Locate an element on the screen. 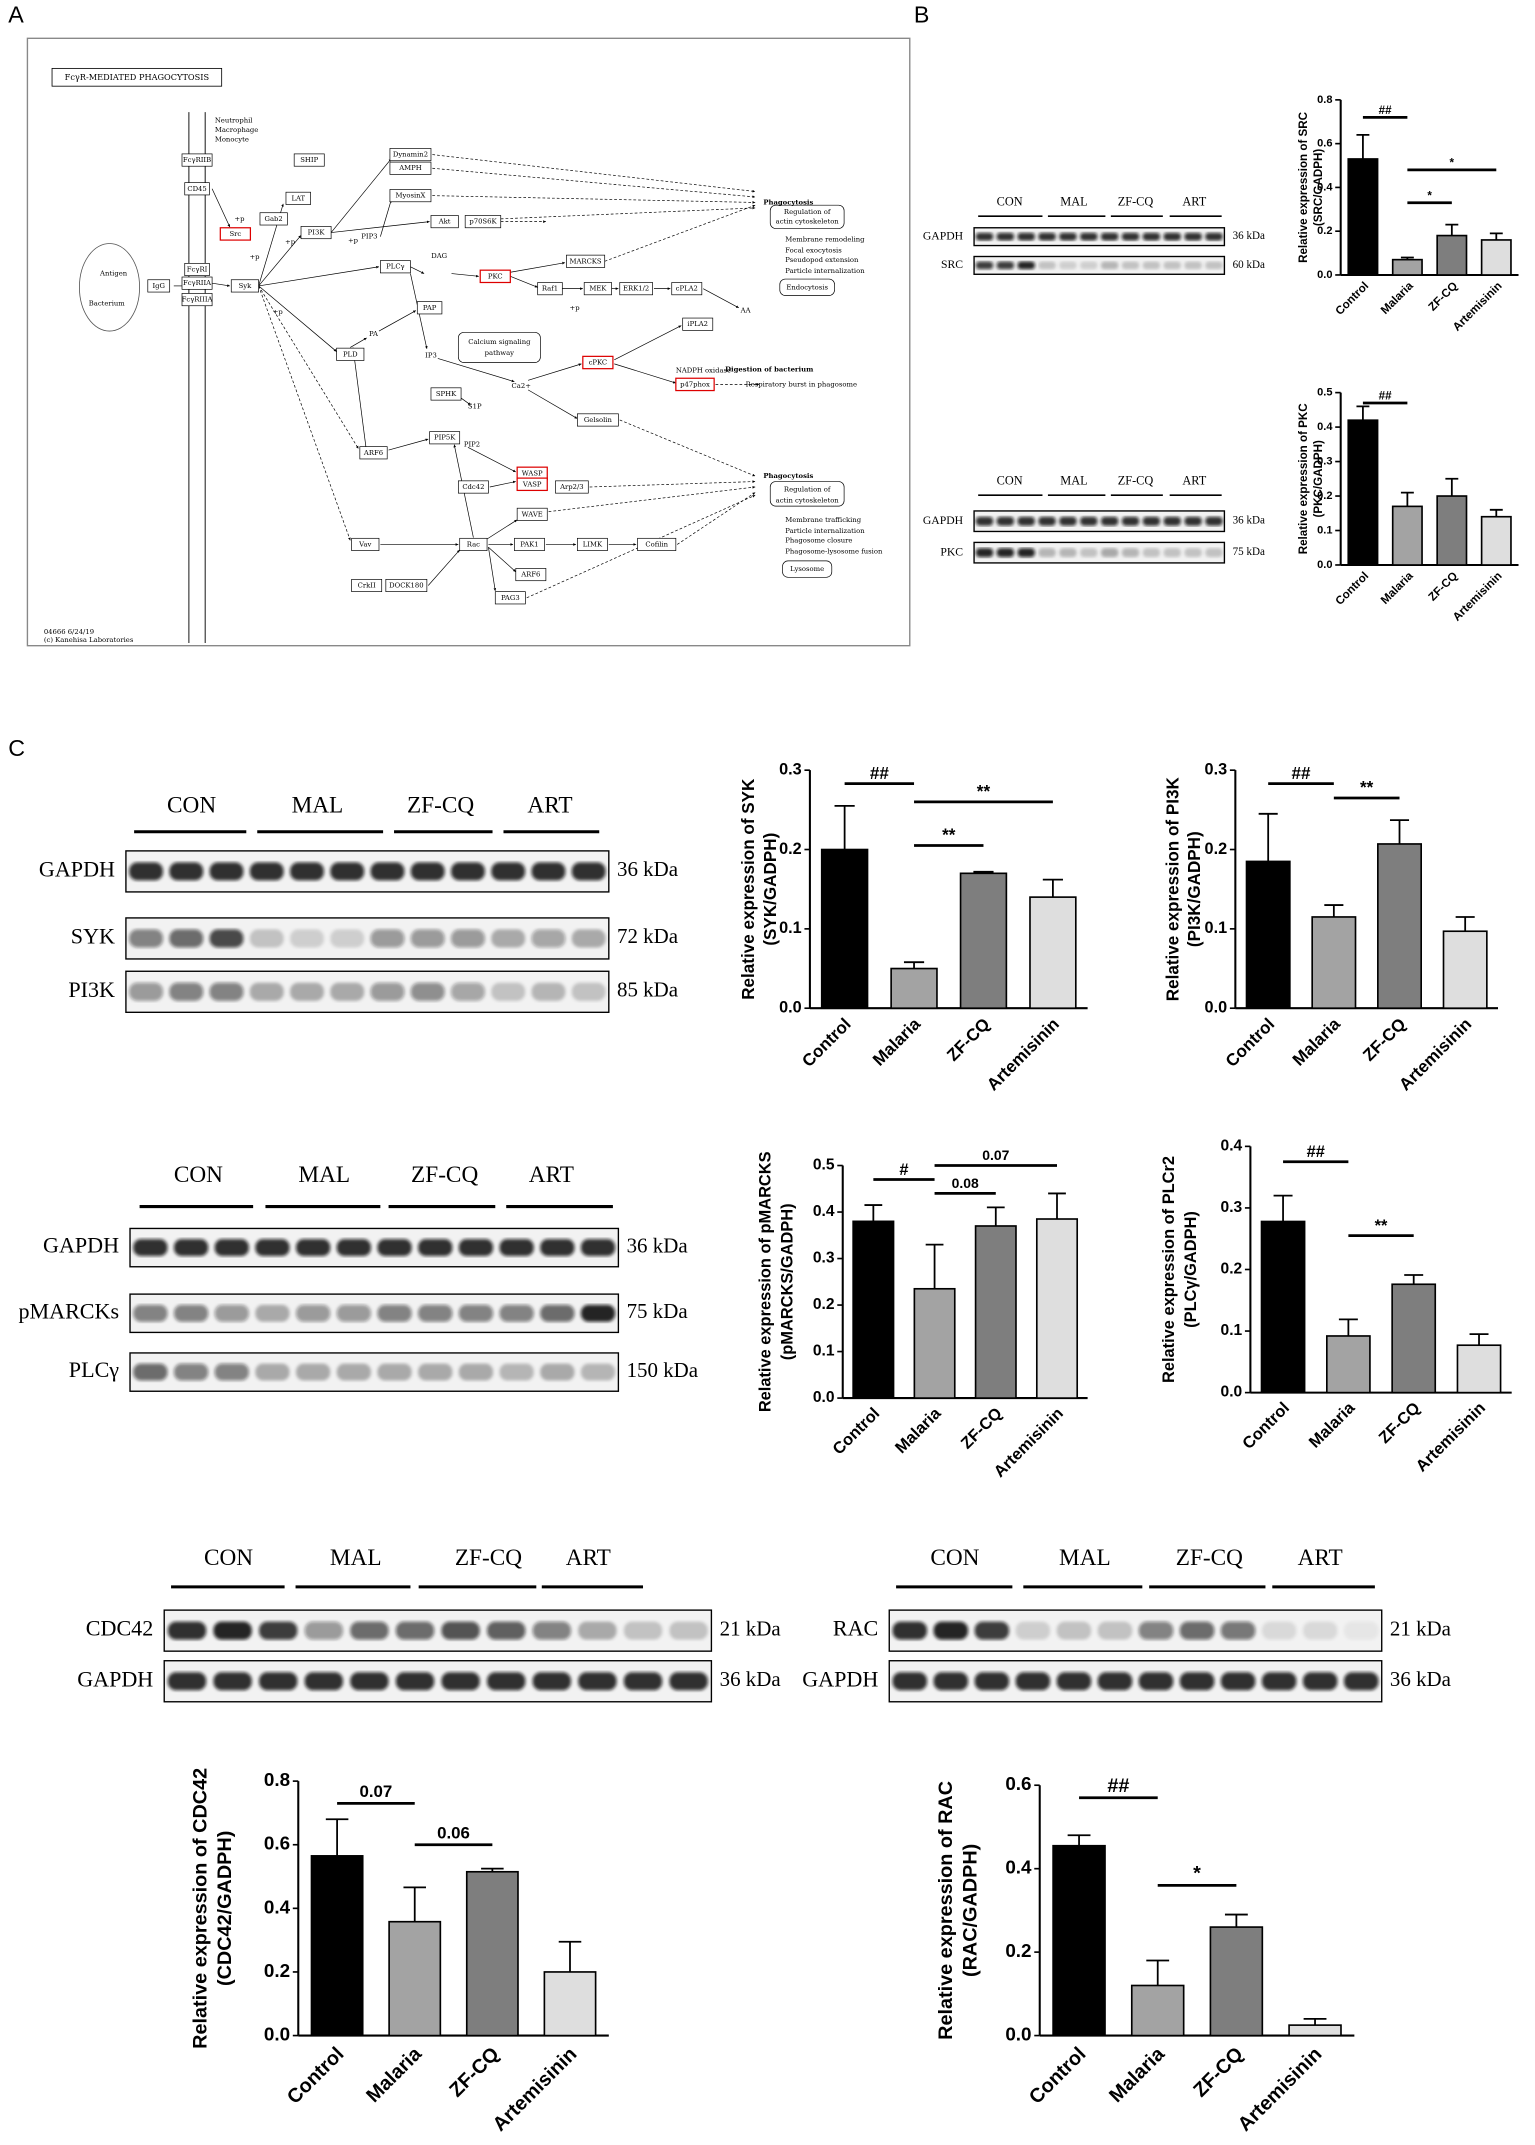 Image resolution: width=1535 pixels, height=2145 pixels. bacterium-shape is located at coordinates (109, 287).